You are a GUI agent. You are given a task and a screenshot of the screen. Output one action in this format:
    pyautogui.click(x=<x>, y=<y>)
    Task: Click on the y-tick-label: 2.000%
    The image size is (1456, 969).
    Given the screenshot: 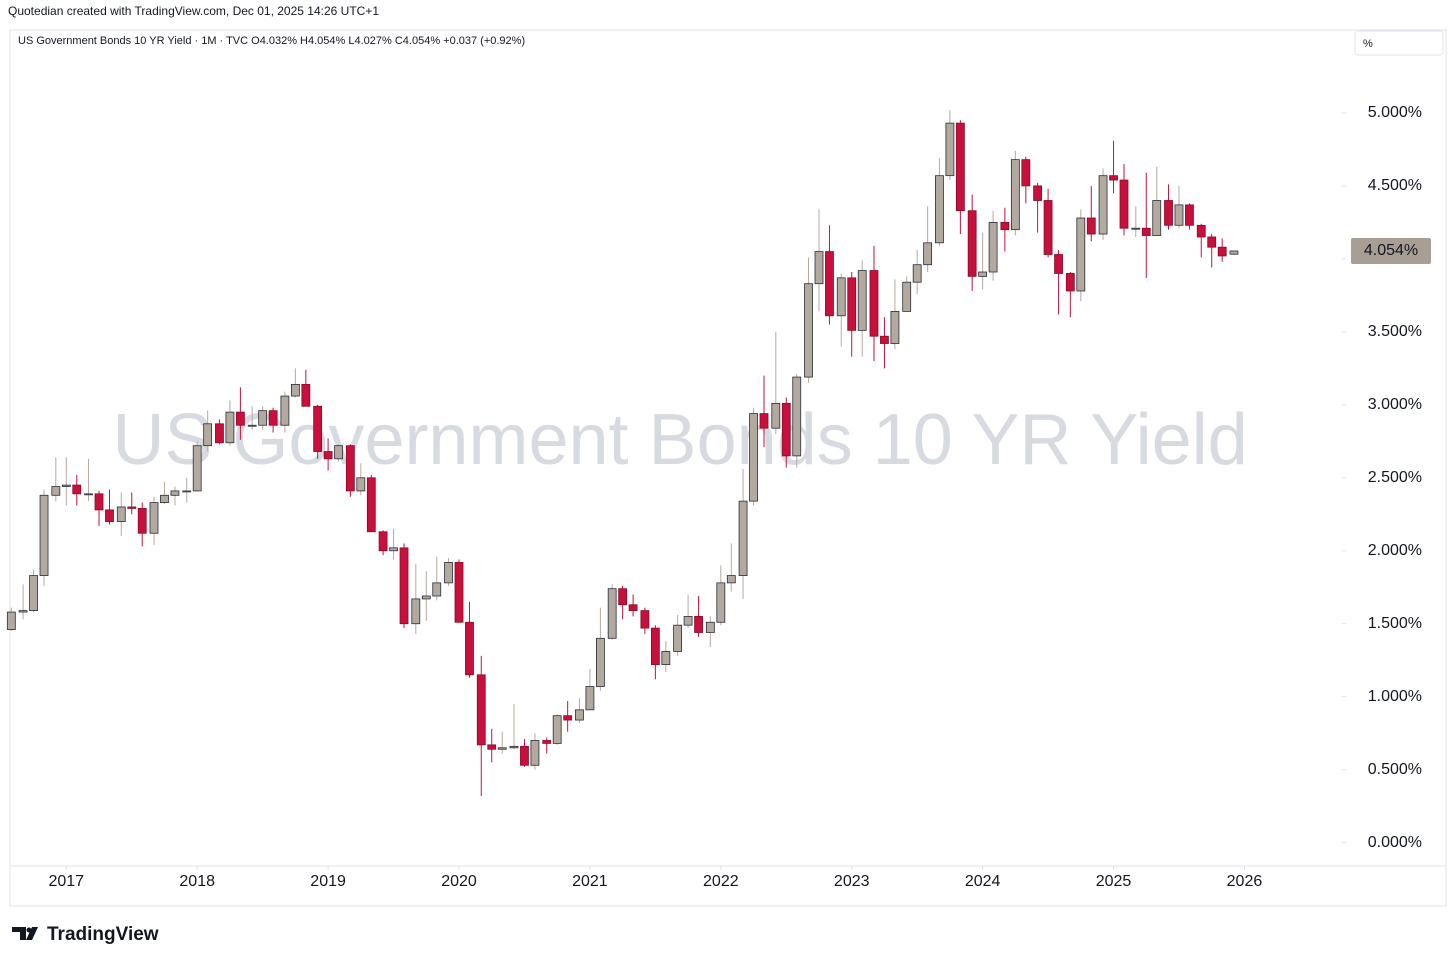 What is the action you would take?
    pyautogui.click(x=1395, y=550)
    